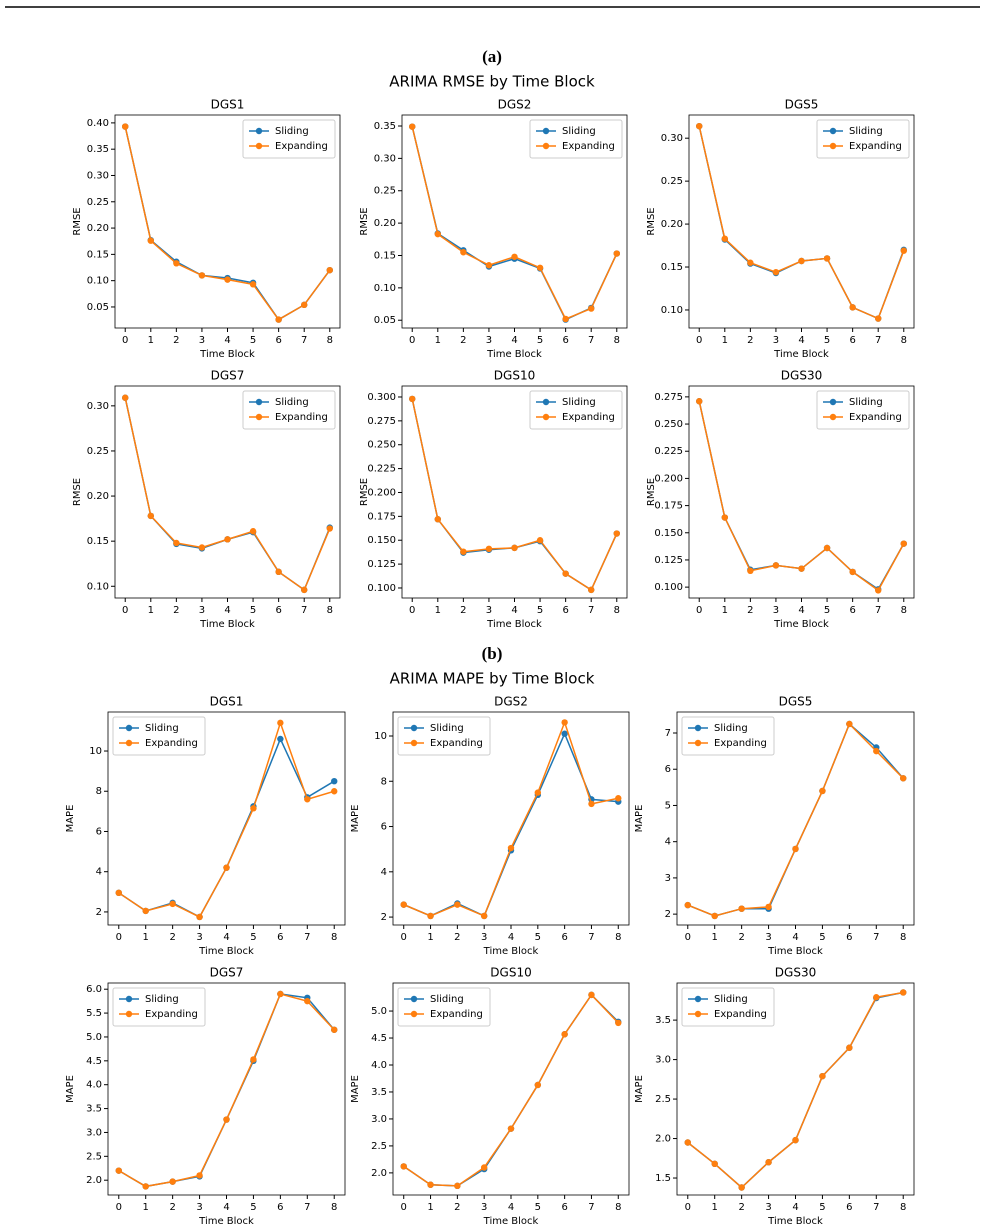  What do you see at coordinates (385, 255) in the screenshot?
I see `y-tick-label: 0.15` at bounding box center [385, 255].